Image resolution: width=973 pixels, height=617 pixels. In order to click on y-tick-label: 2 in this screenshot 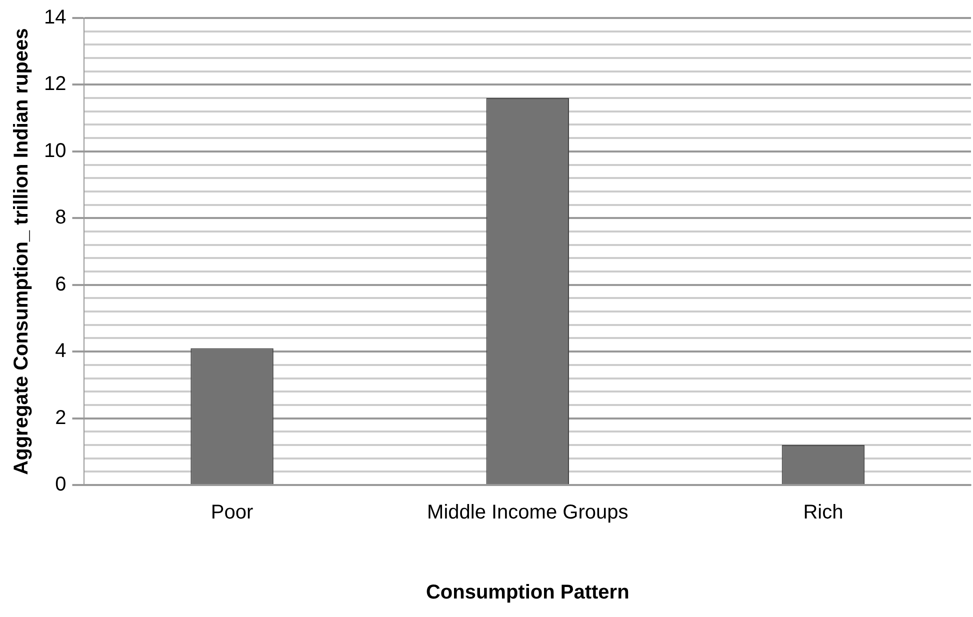, I will do `click(60, 417)`.